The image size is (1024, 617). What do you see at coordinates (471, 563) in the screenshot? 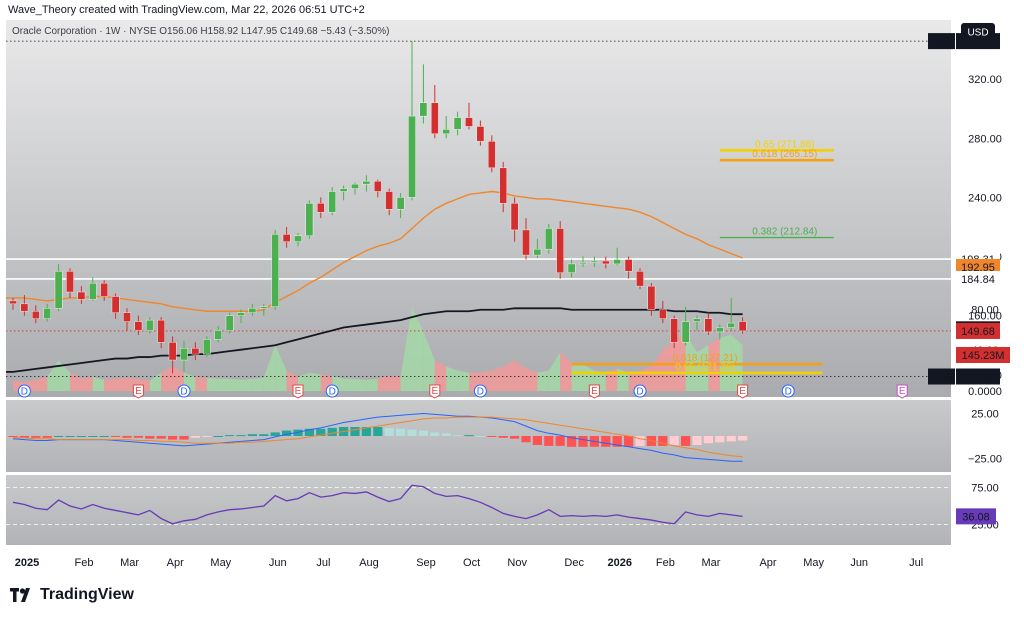
I see `time-tick-label: Oct` at bounding box center [471, 563].